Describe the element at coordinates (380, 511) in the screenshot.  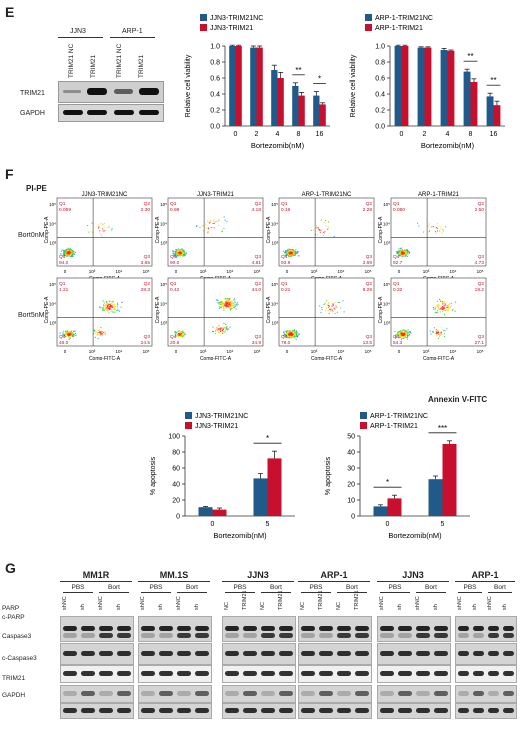
I see `bar` at that location.